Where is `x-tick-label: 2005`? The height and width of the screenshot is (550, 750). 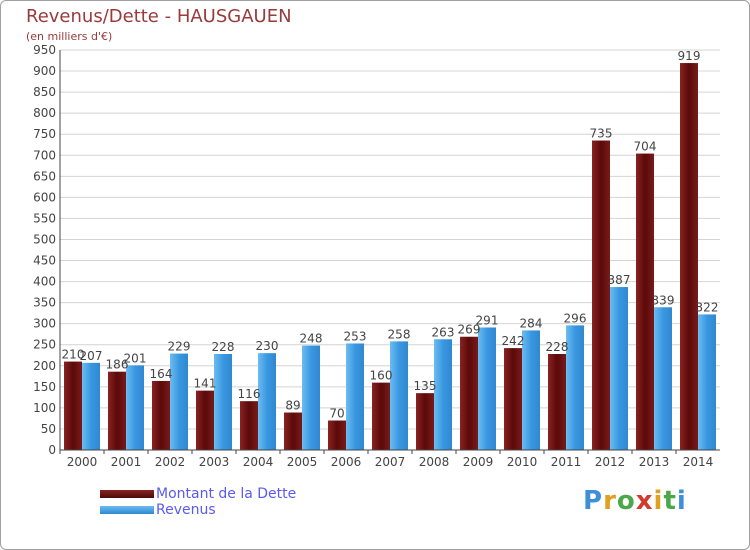 x-tick-label: 2005 is located at coordinates (302, 462).